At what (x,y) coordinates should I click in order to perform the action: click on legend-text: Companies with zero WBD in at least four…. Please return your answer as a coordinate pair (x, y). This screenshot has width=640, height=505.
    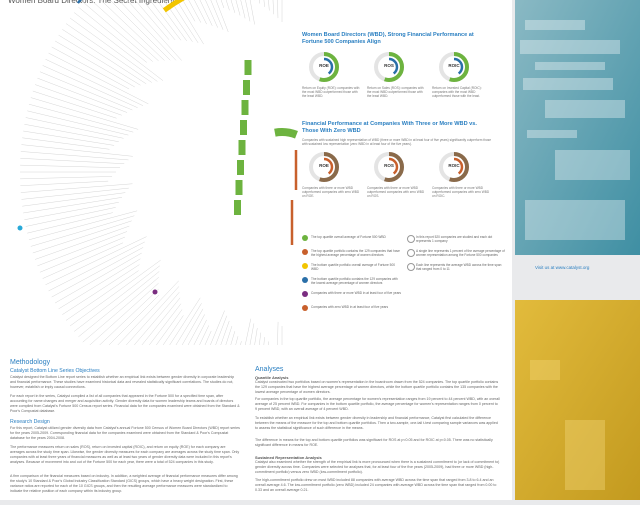
    Looking at the image, I should click on (349, 307).